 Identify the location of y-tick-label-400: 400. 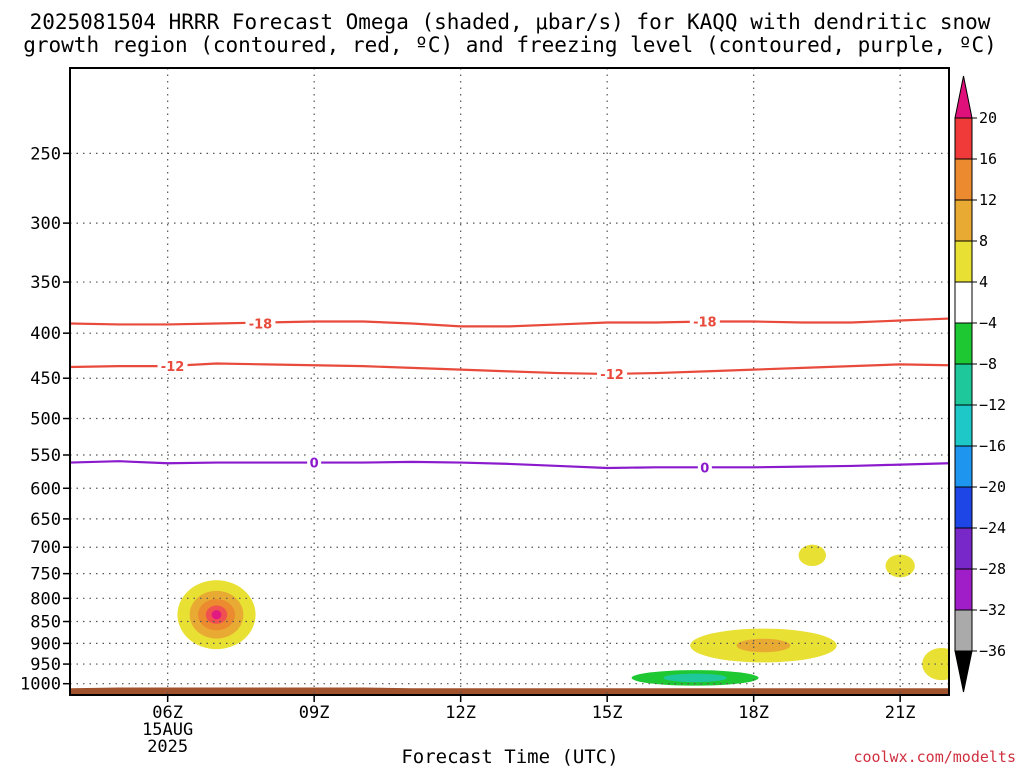
(45, 334).